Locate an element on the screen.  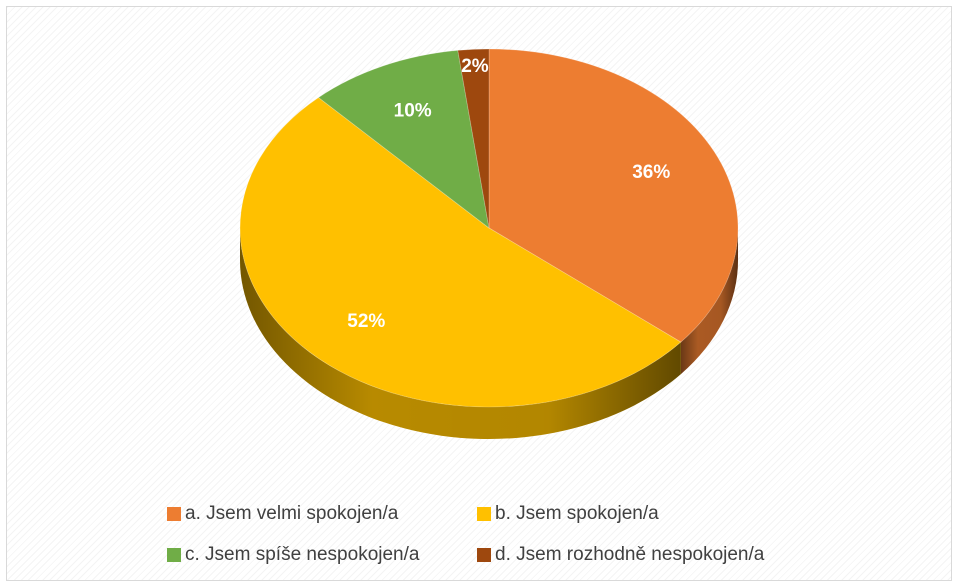
legend-swatch-b is located at coordinates (484, 514).